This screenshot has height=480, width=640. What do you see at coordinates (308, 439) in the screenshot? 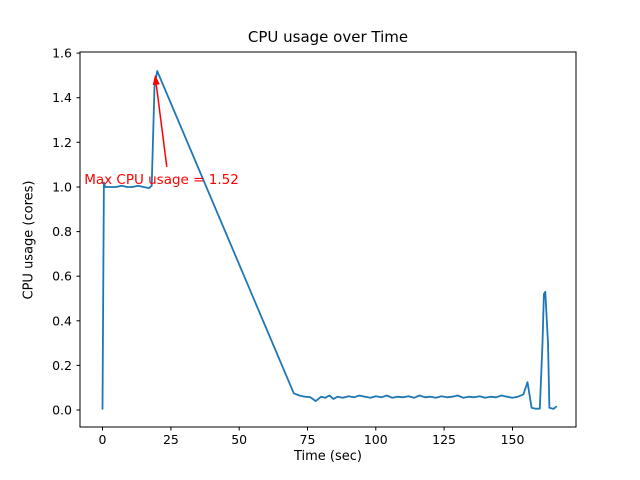
I see `x-tick-label: 75` at bounding box center [308, 439].